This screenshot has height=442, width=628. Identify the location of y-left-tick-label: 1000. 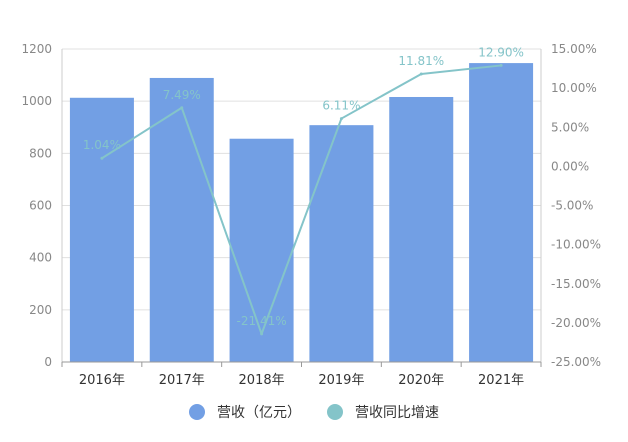
(36, 101).